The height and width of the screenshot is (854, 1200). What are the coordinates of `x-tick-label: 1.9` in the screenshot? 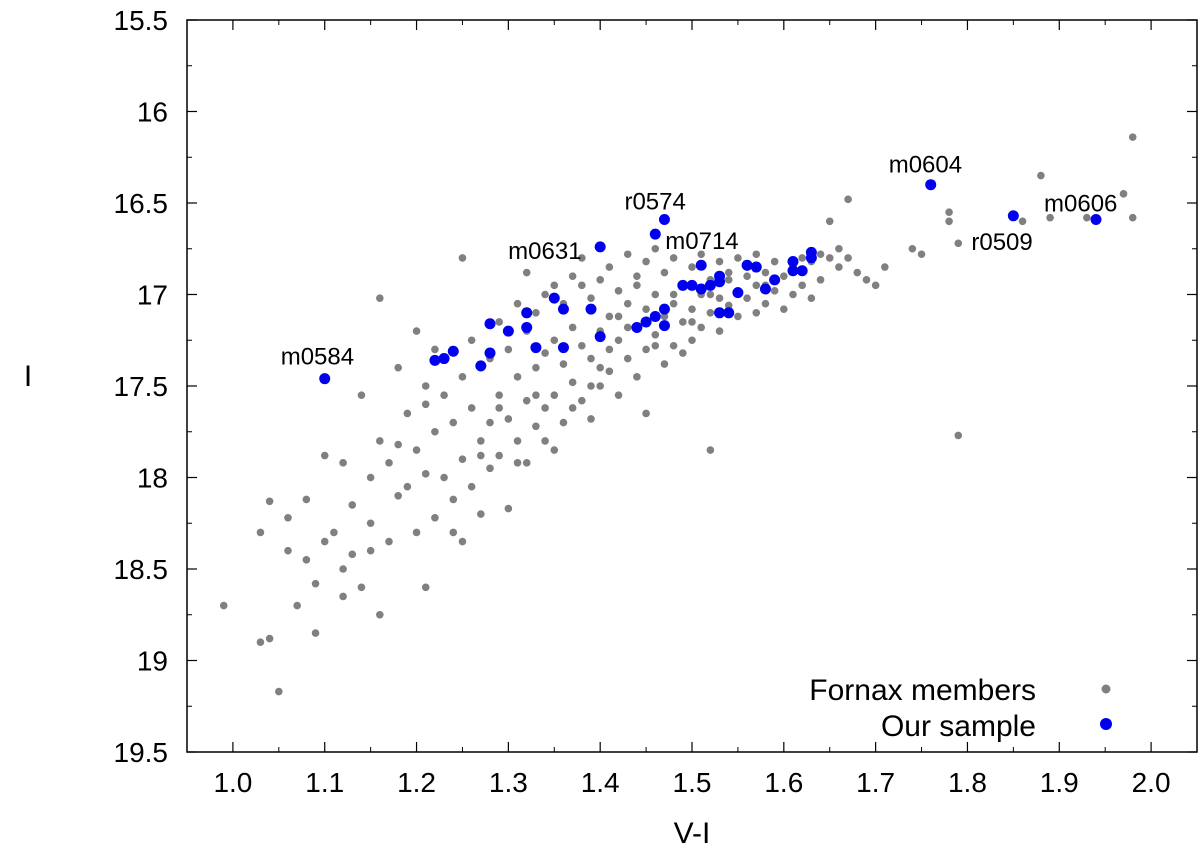 It's located at (1059, 782).